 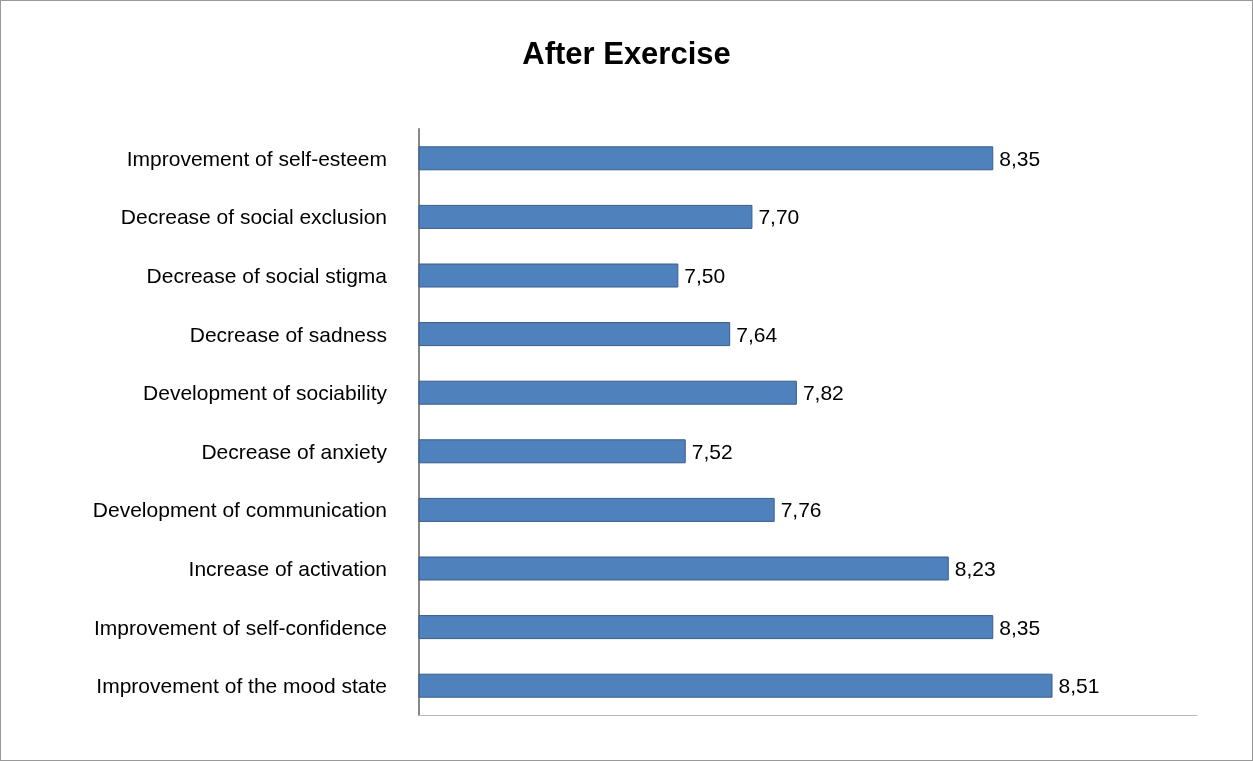 I want to click on y-tick-label: Development of communication, so click(x=239, y=510).